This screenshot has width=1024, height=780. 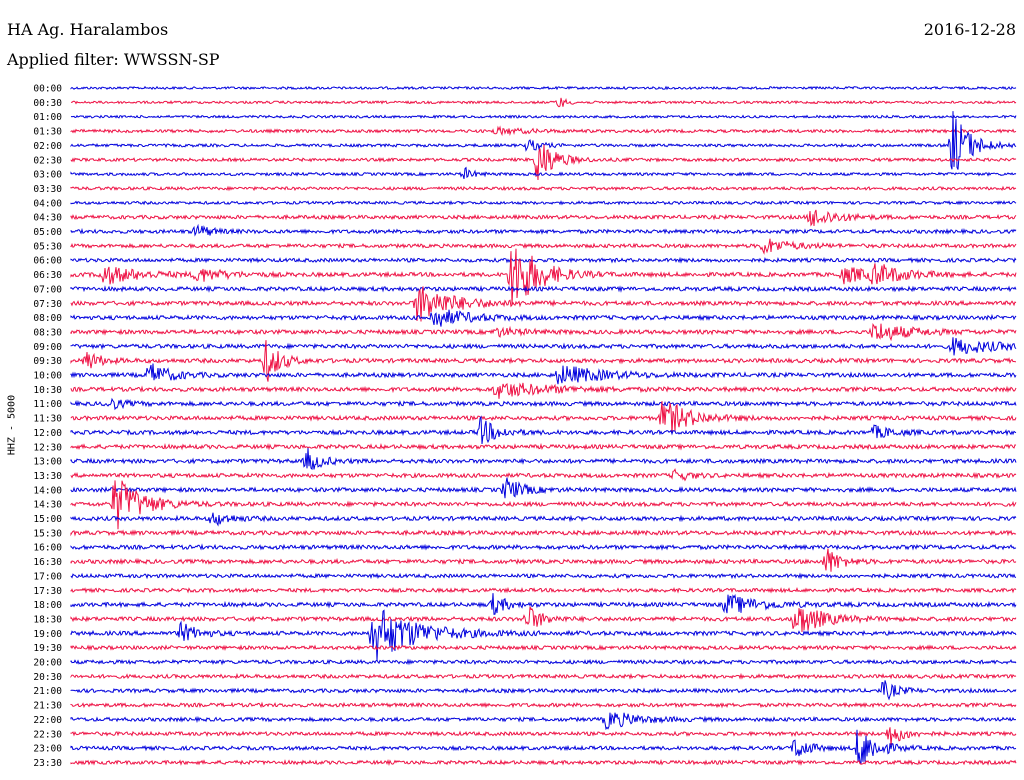 What do you see at coordinates (47, 605) in the screenshot?
I see `row-label-1800: 18:00` at bounding box center [47, 605].